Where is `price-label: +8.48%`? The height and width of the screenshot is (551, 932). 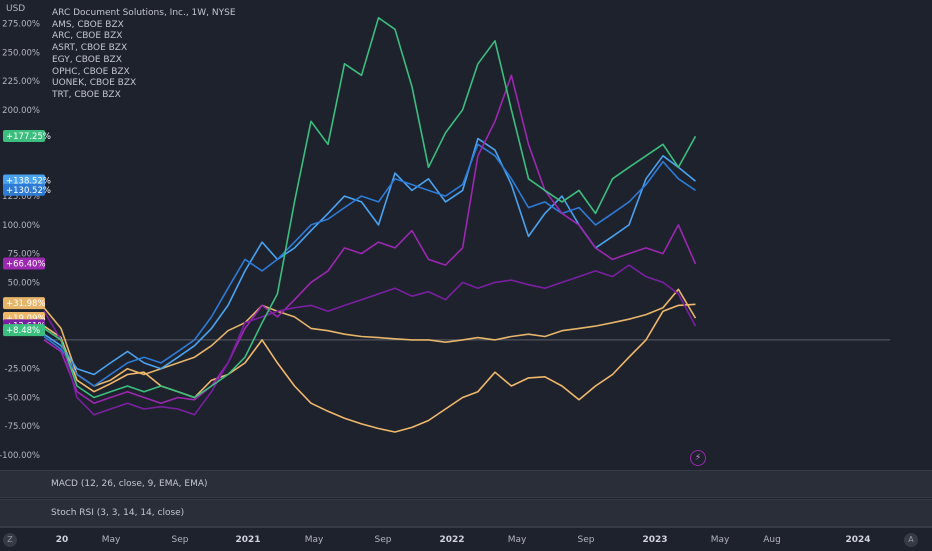 price-label: +8.48% is located at coordinates (23, 331).